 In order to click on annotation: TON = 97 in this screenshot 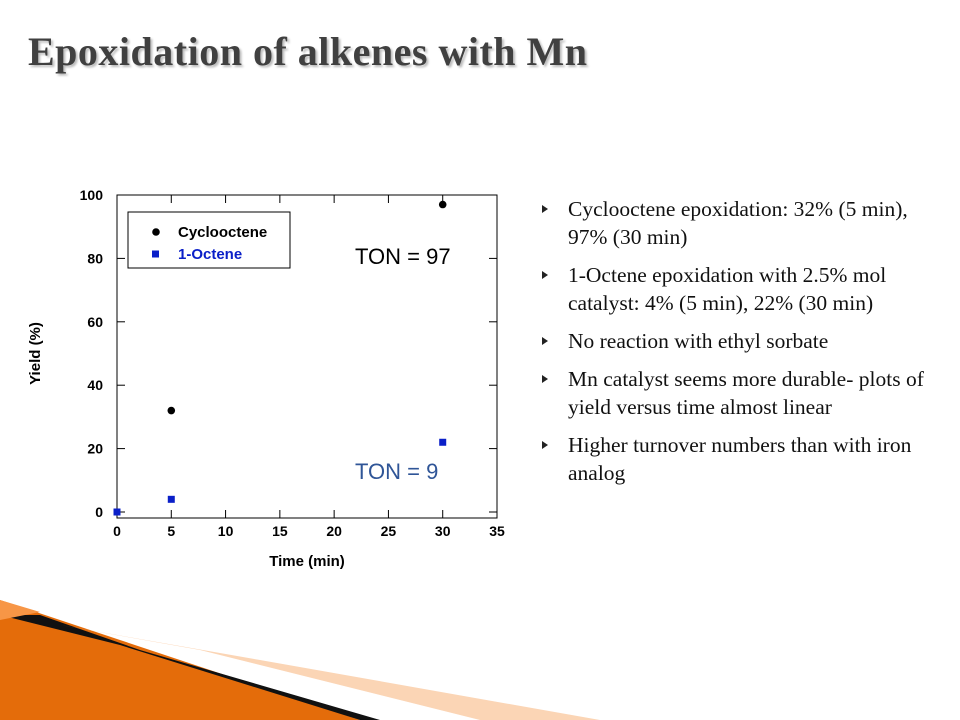, I will do `click(403, 256)`.